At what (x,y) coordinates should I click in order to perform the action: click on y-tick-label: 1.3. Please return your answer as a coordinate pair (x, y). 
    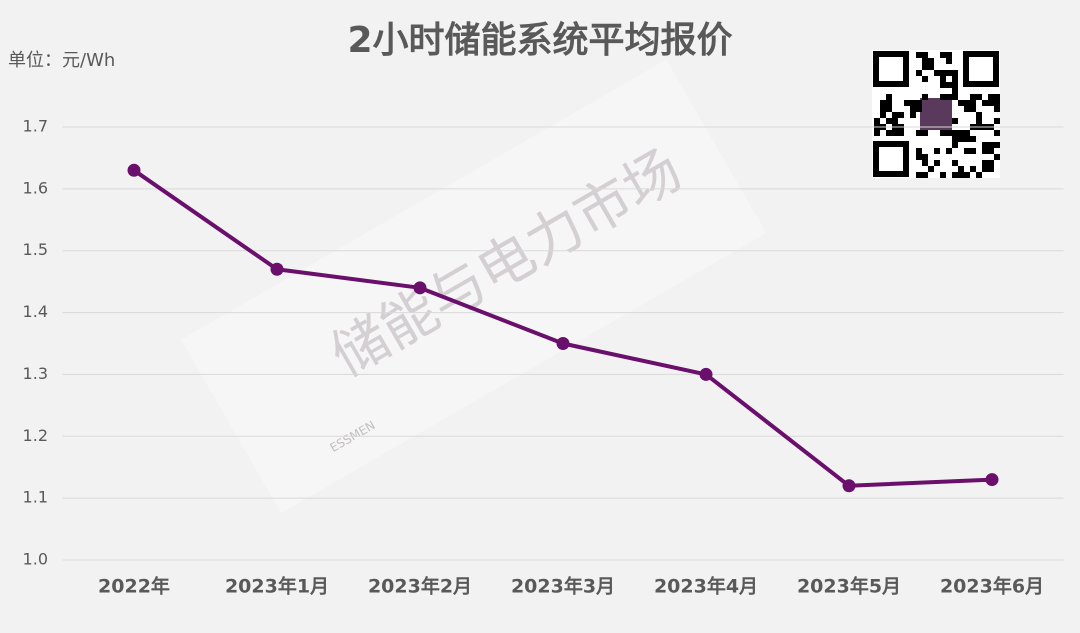
    Looking at the image, I should click on (35, 373).